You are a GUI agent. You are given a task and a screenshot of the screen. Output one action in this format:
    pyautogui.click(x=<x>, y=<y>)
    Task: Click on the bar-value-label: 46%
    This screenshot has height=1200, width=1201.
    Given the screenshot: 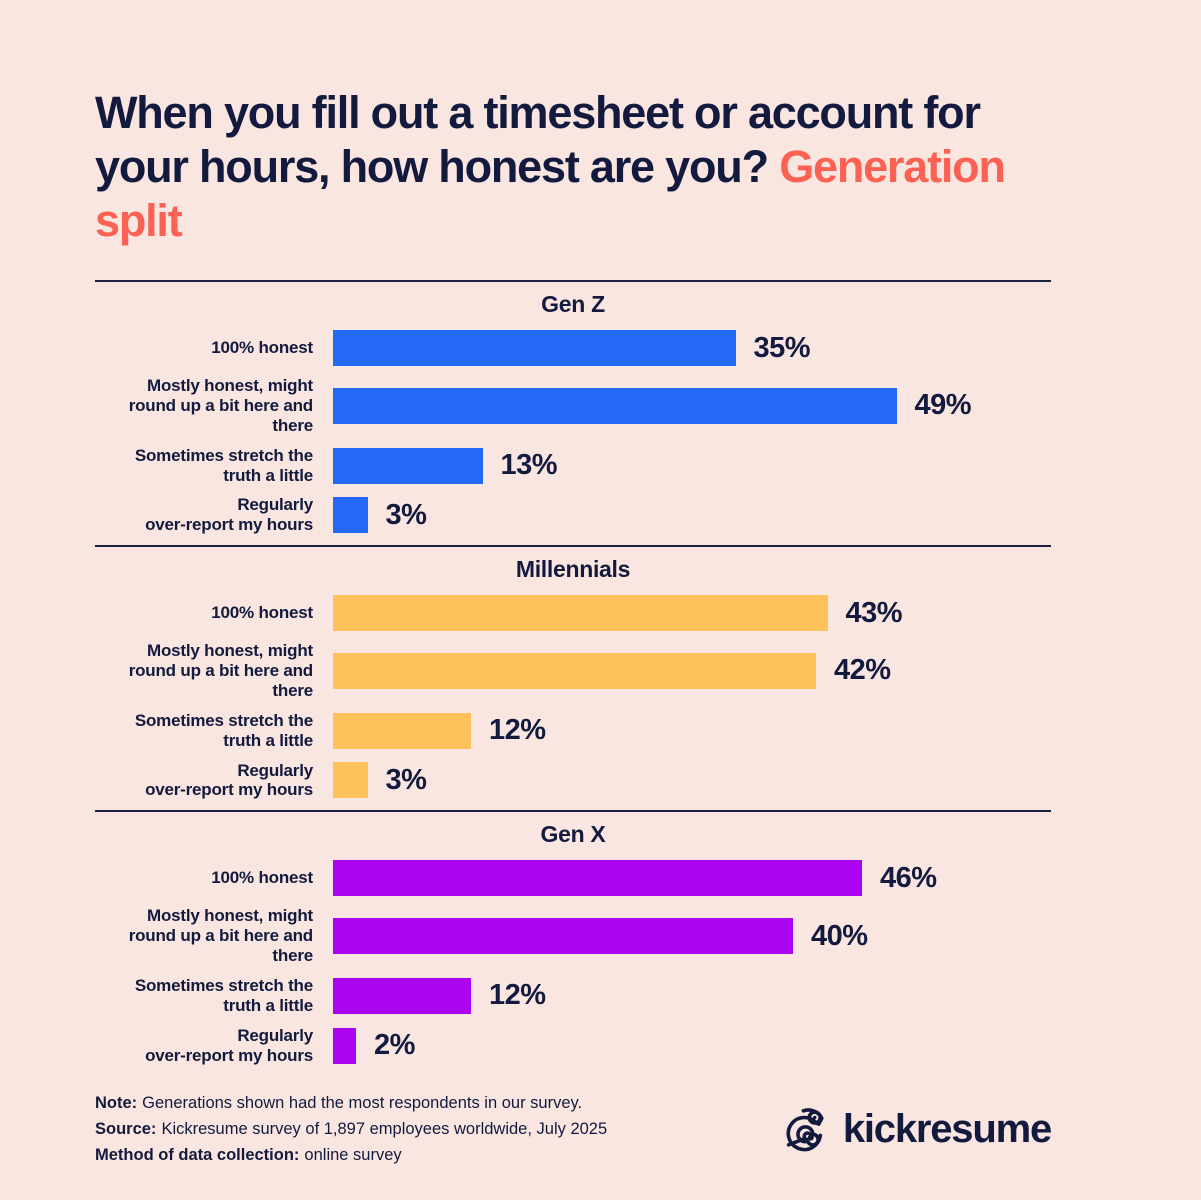 What is the action you would take?
    pyautogui.click(x=908, y=877)
    